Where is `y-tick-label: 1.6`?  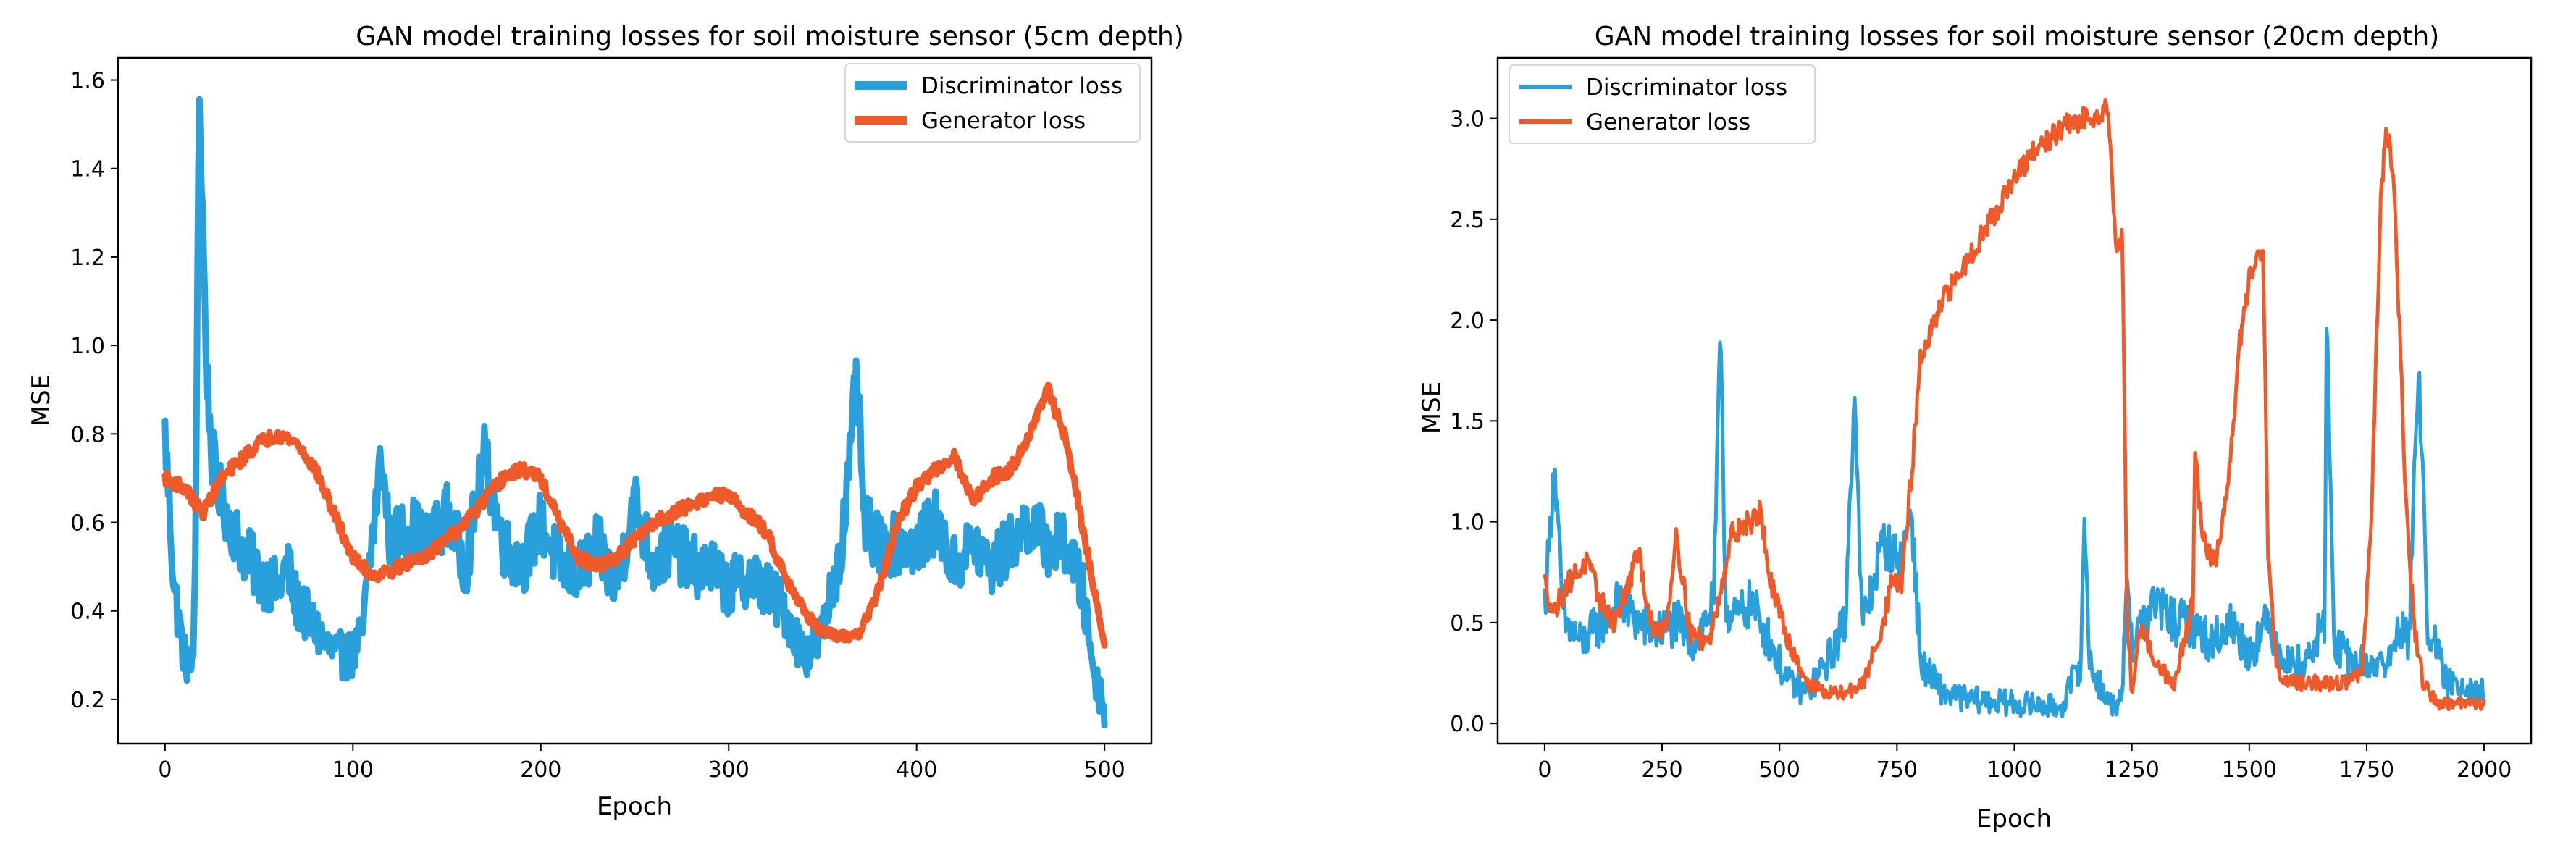 y-tick-label: 1.6 is located at coordinates (87, 81).